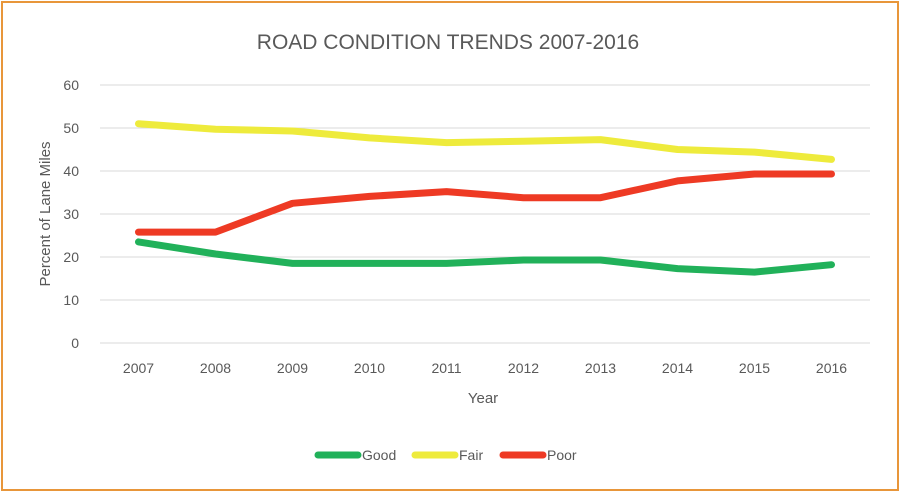 Image resolution: width=900 pixels, height=492 pixels. What do you see at coordinates (485, 141) in the screenshot?
I see `series-line-fair` at bounding box center [485, 141].